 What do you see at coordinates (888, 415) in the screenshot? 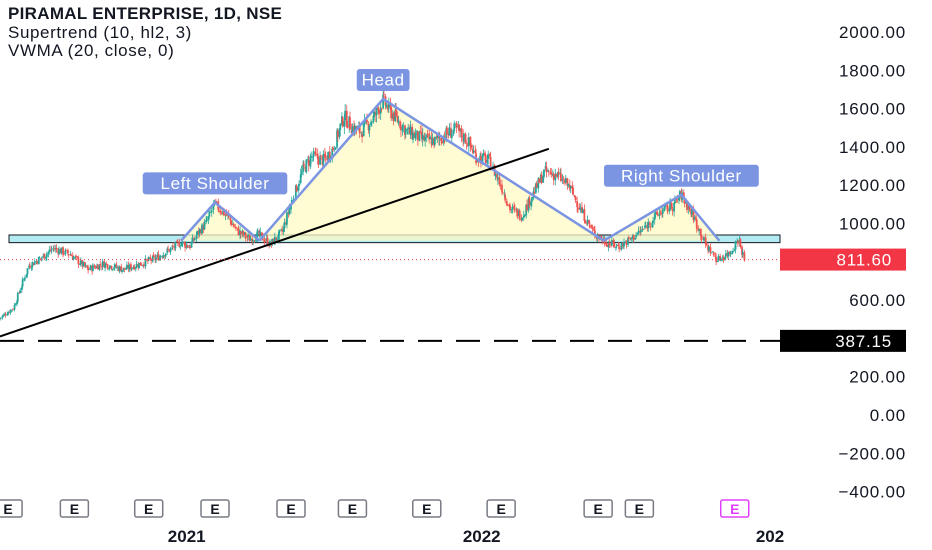
I see `y-tick-label-8: 0.00` at bounding box center [888, 415].